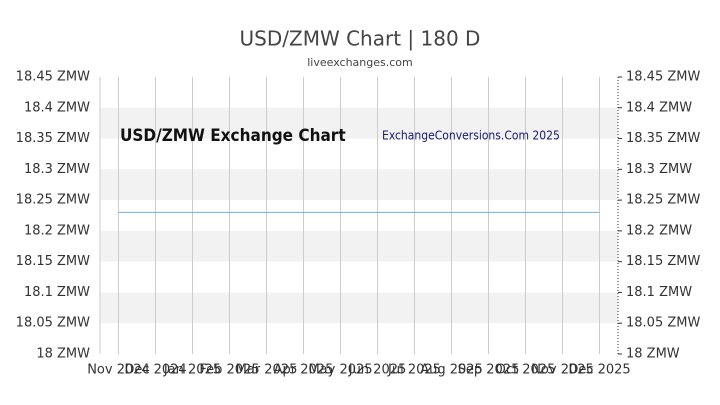  What do you see at coordinates (663, 323) in the screenshot?
I see `y2-tick-label: 18.05 ZMW` at bounding box center [663, 323].